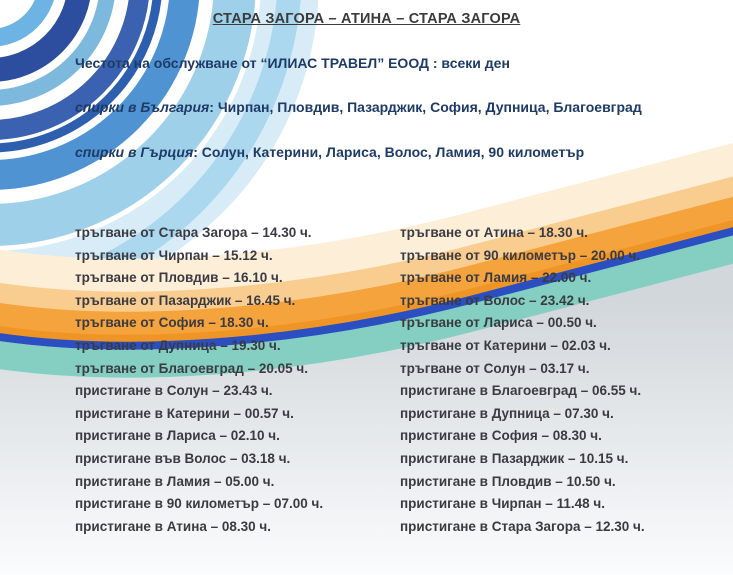 The width and height of the screenshot is (733, 575). Describe the element at coordinates (495, 368) in the screenshot. I see `schedule-row: тръгване от Солун – 03.17 ч.` at that location.